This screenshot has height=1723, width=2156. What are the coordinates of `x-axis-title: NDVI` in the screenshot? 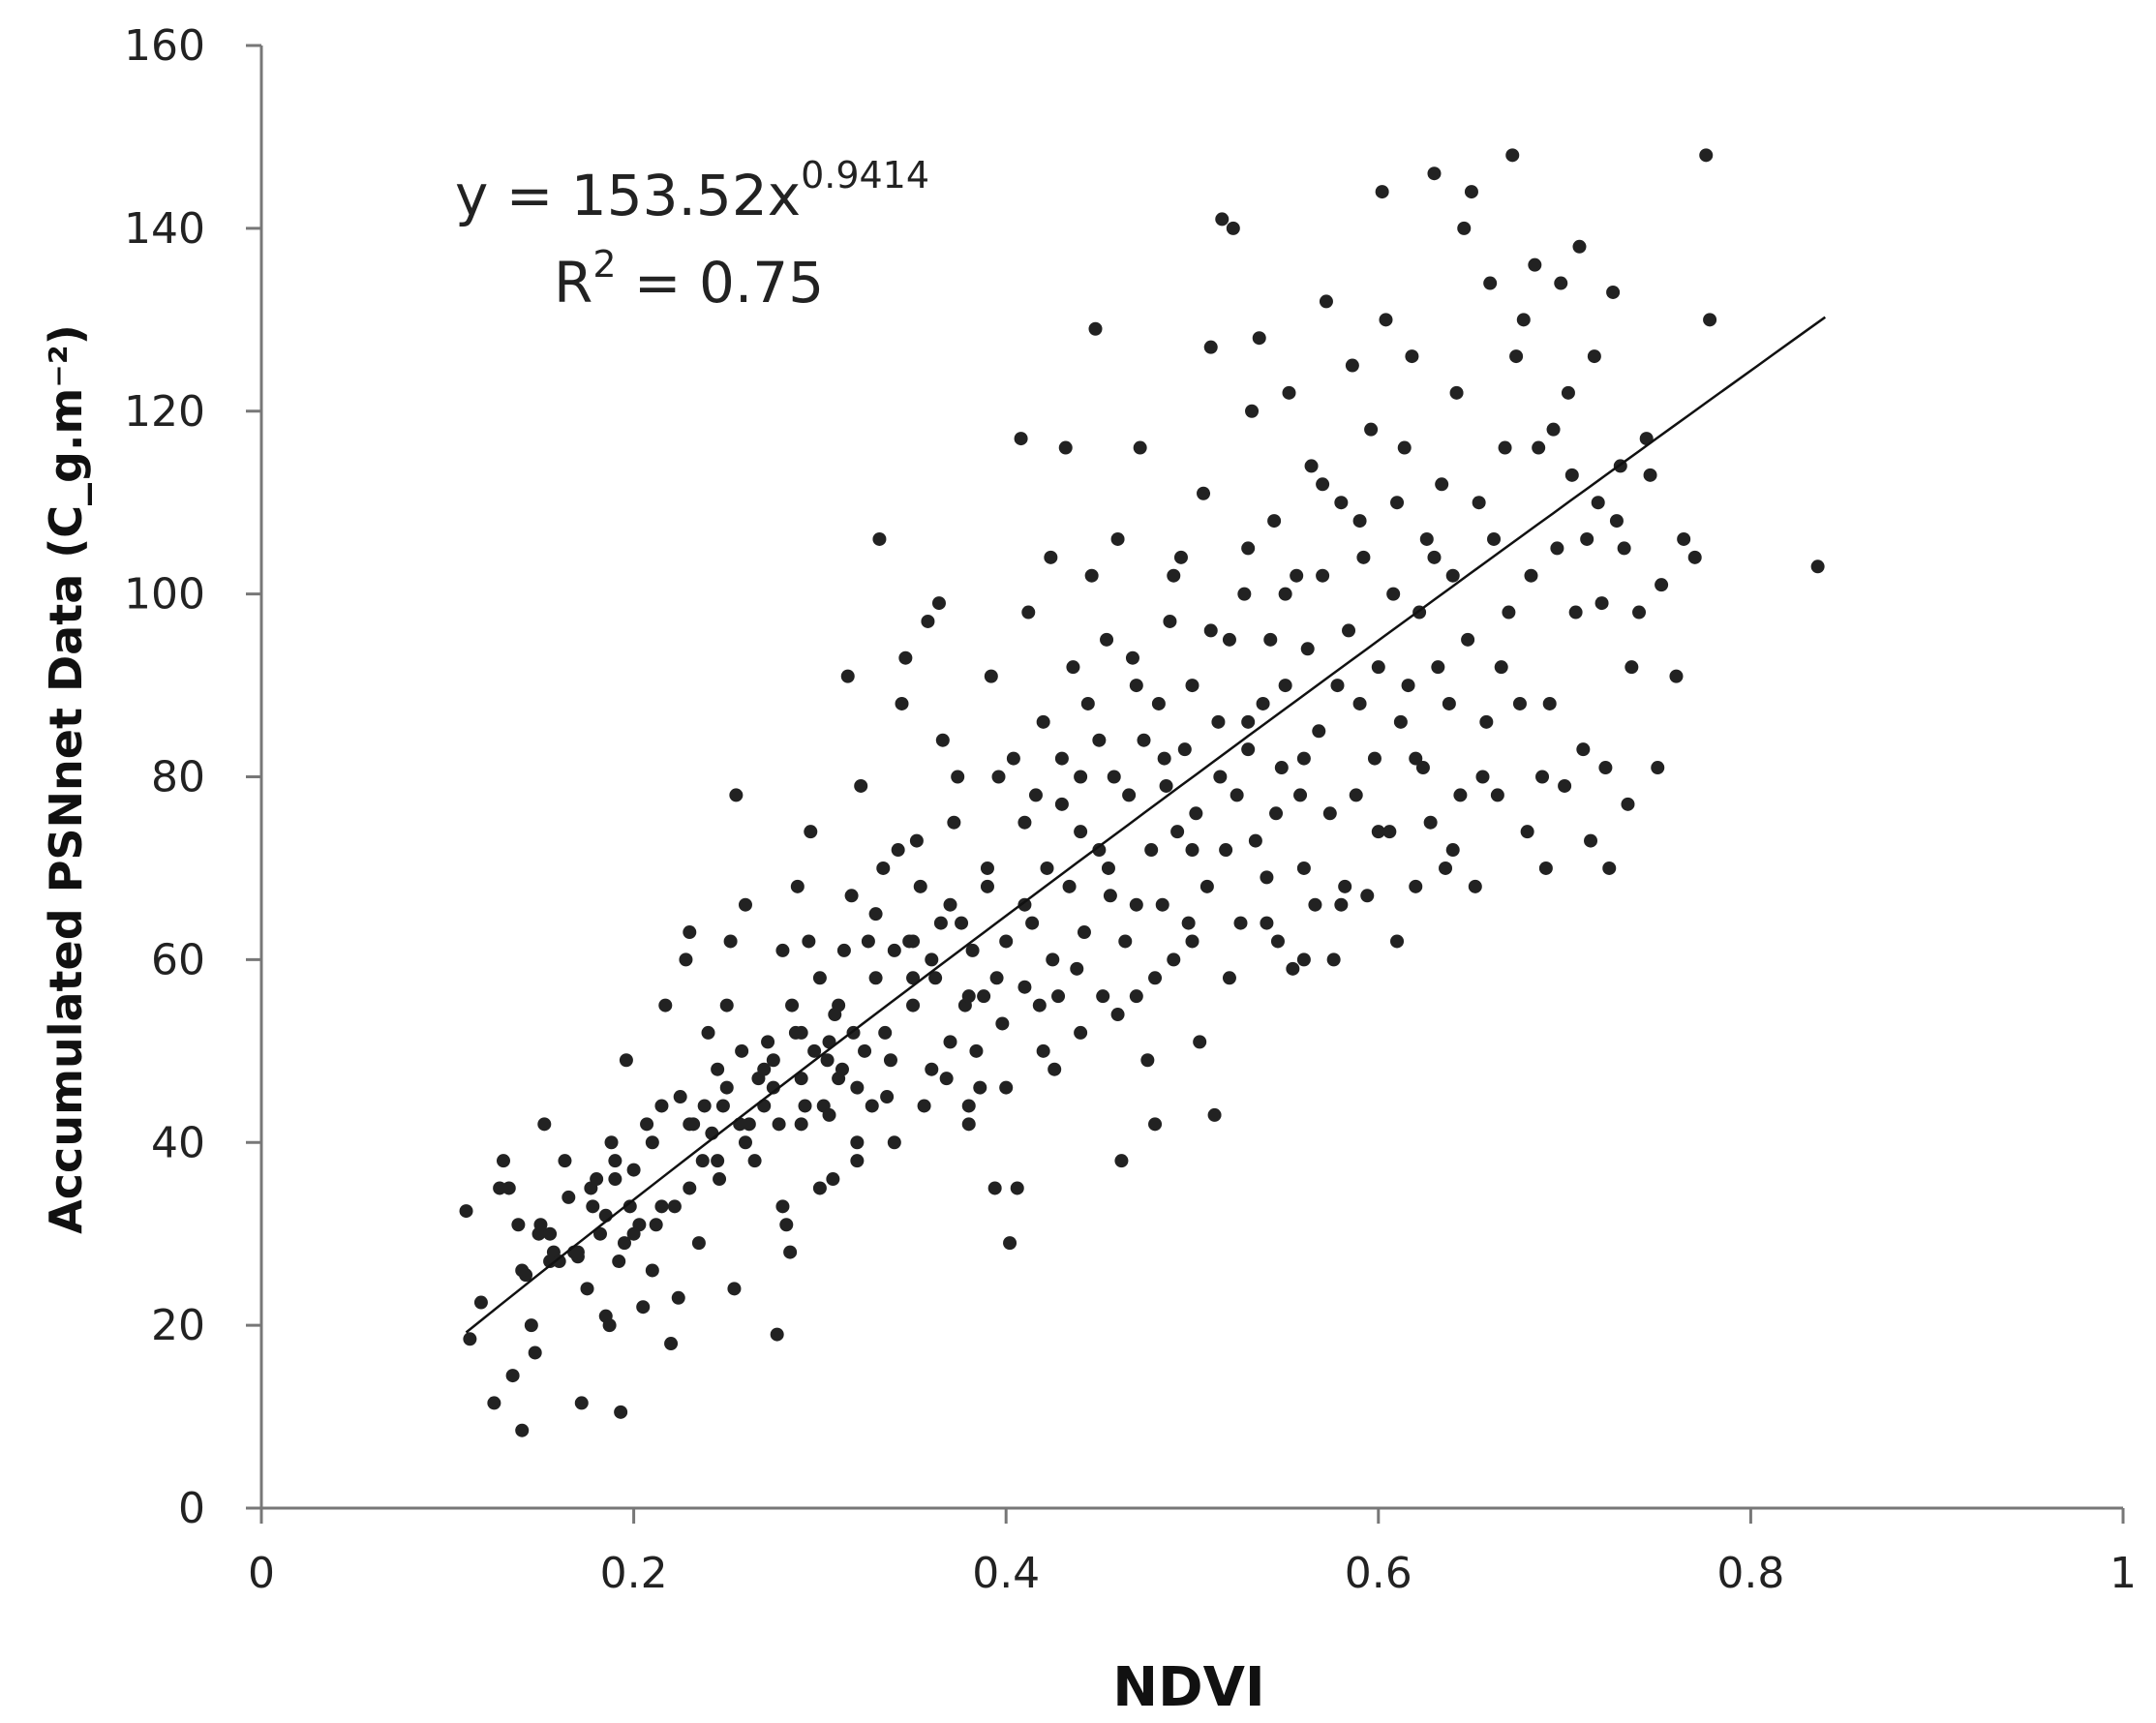 It's located at (1189, 1687).